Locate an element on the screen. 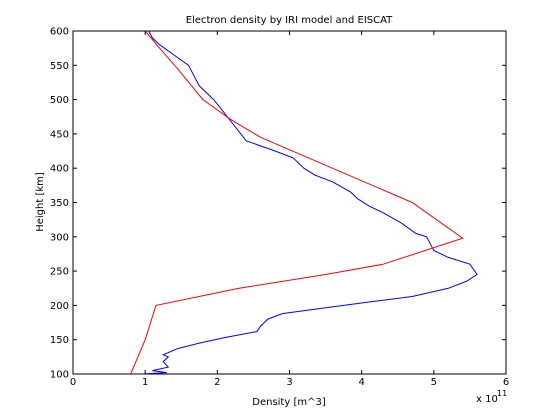 This screenshot has height=420, width=560. x-tick-label: 3 is located at coordinates (289, 382).